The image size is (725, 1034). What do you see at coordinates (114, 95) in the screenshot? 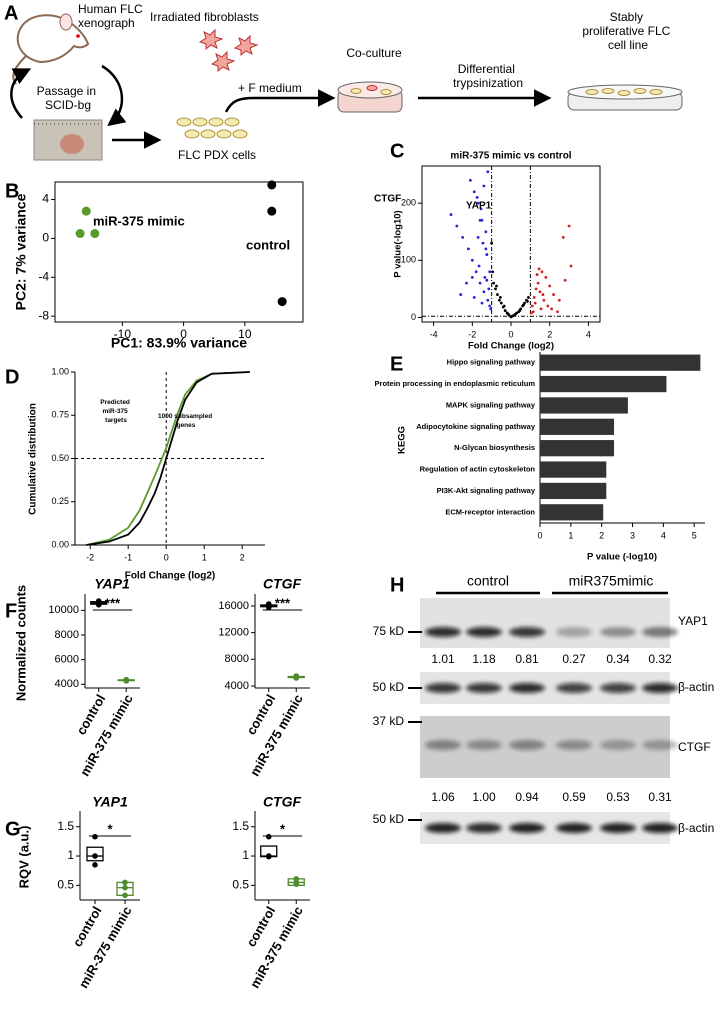
I see `arrow` at bounding box center [114, 95].